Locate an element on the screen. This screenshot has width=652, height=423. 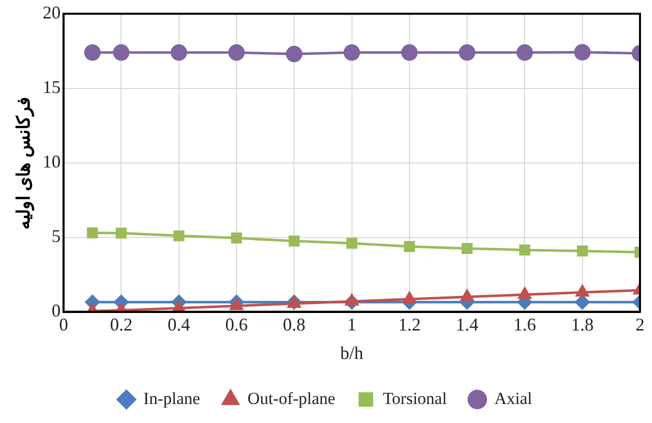
y-tick-label: 10 is located at coordinates (51, 162).